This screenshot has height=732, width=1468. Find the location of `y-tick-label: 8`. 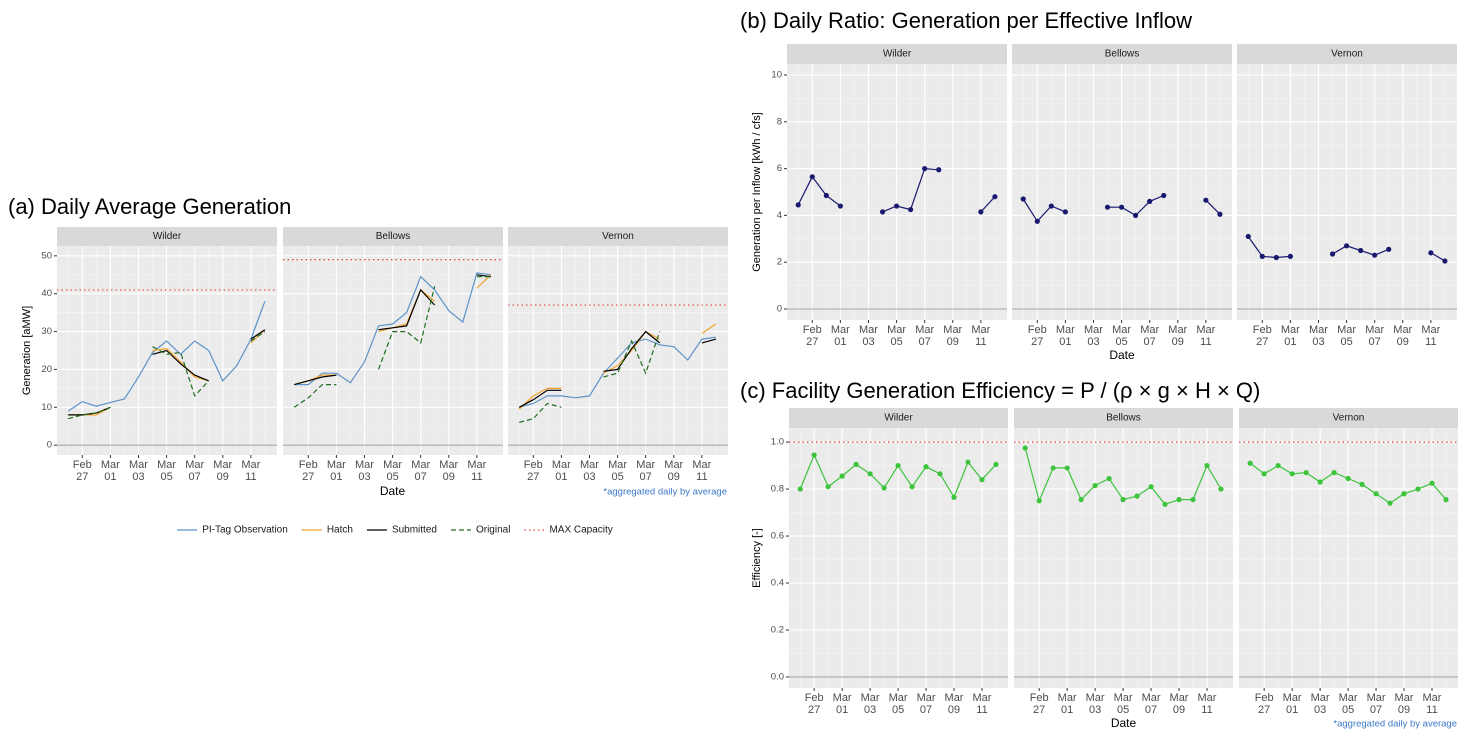

y-tick-label: 8 is located at coordinates (779, 121).